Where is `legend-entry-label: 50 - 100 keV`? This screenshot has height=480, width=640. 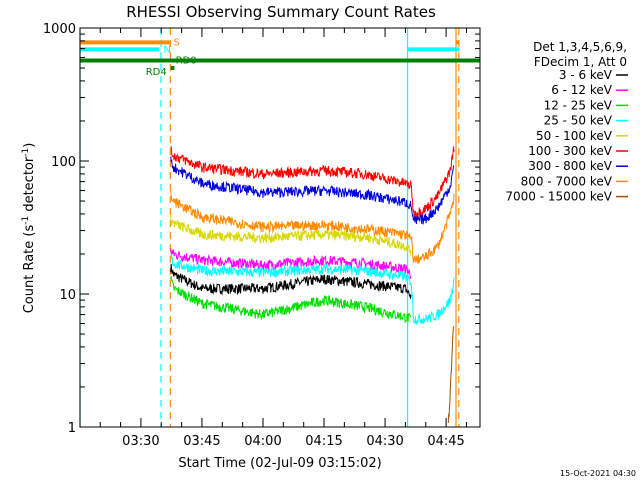
legend-entry-label: 50 - 100 keV is located at coordinates (574, 136).